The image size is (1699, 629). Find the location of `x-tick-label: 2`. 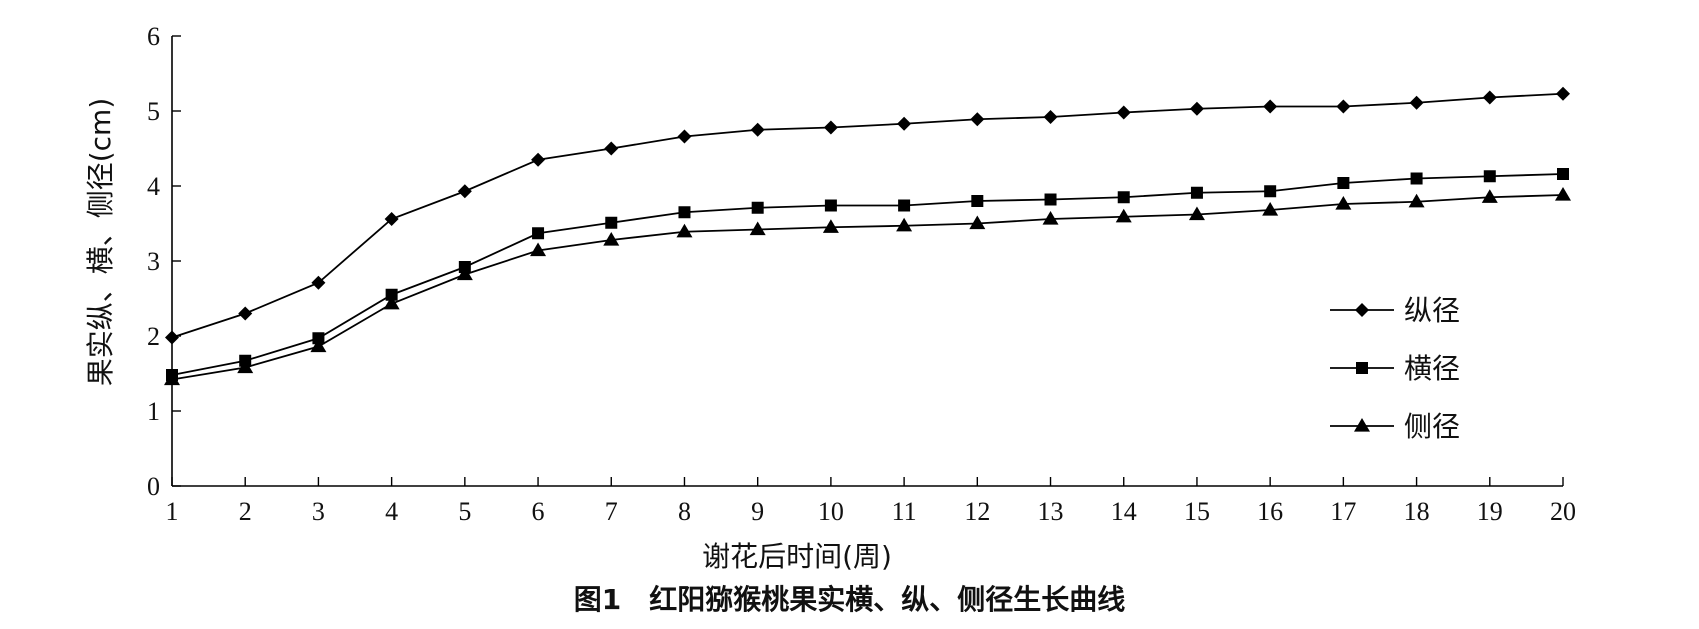

x-tick-label: 2 is located at coordinates (245, 511).